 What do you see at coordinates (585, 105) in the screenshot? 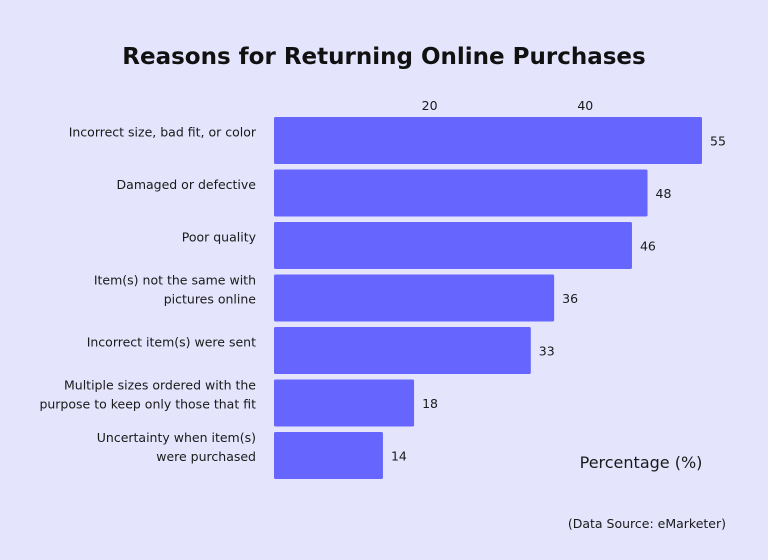
I see `x-tick-label: 40` at bounding box center [585, 105].